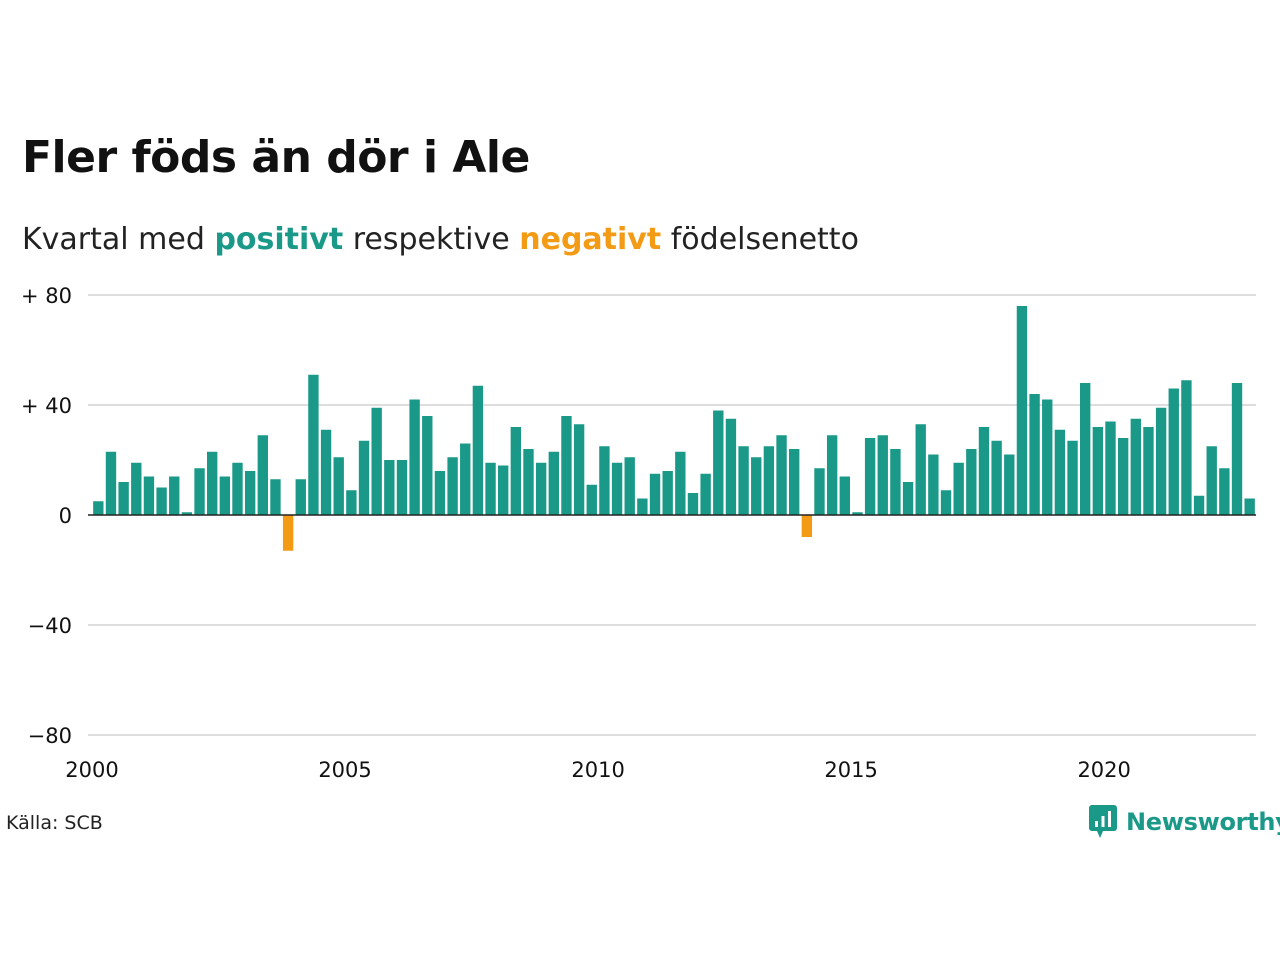  What do you see at coordinates (276, 157) in the screenshot?
I see `chart-title: Fler föds än dör i Ale` at bounding box center [276, 157].